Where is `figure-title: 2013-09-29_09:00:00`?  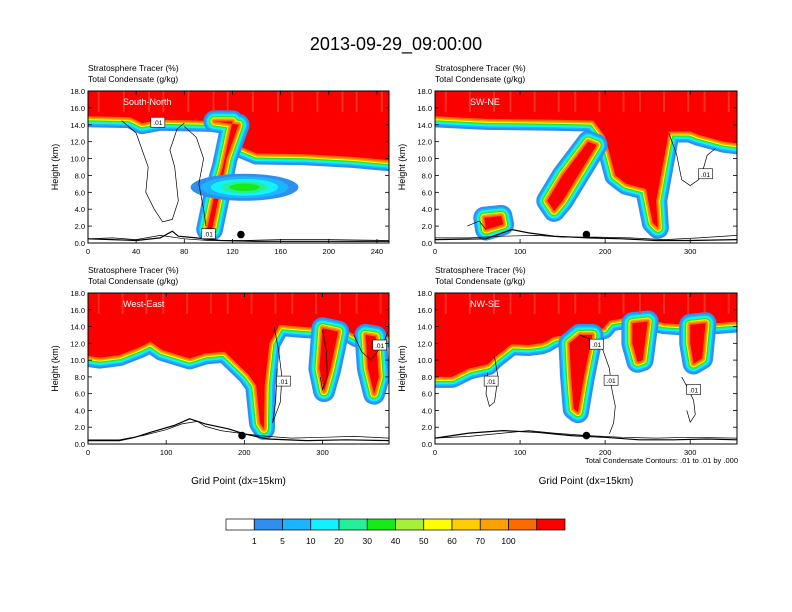 figure-title: 2013-09-29_09:00:00 is located at coordinates (396, 44).